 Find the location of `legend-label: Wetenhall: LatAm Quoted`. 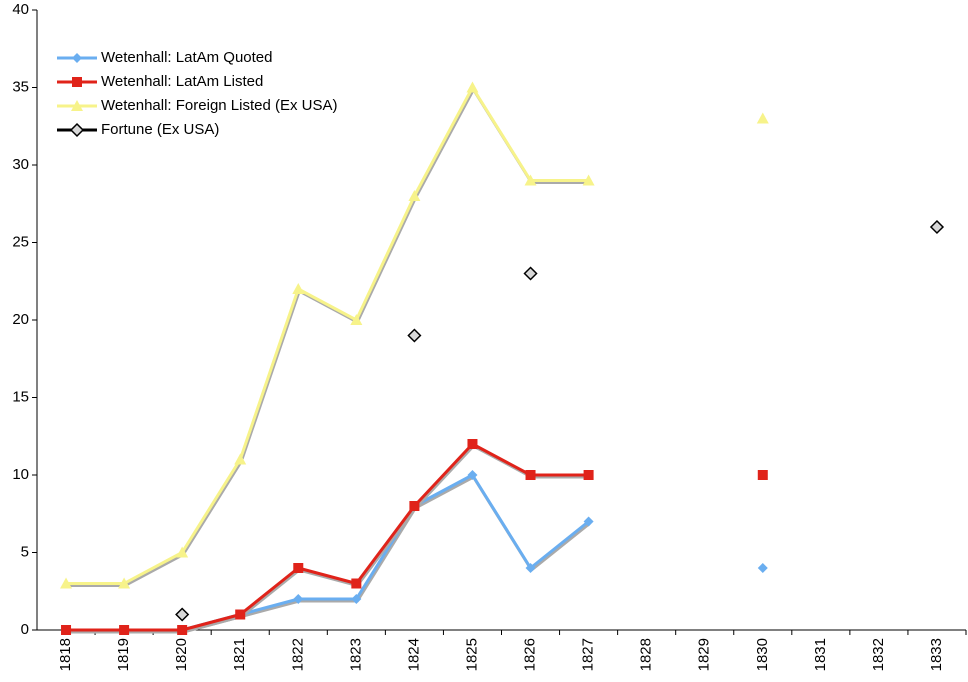

legend-label: Wetenhall: LatAm Quoted is located at coordinates (187, 57).